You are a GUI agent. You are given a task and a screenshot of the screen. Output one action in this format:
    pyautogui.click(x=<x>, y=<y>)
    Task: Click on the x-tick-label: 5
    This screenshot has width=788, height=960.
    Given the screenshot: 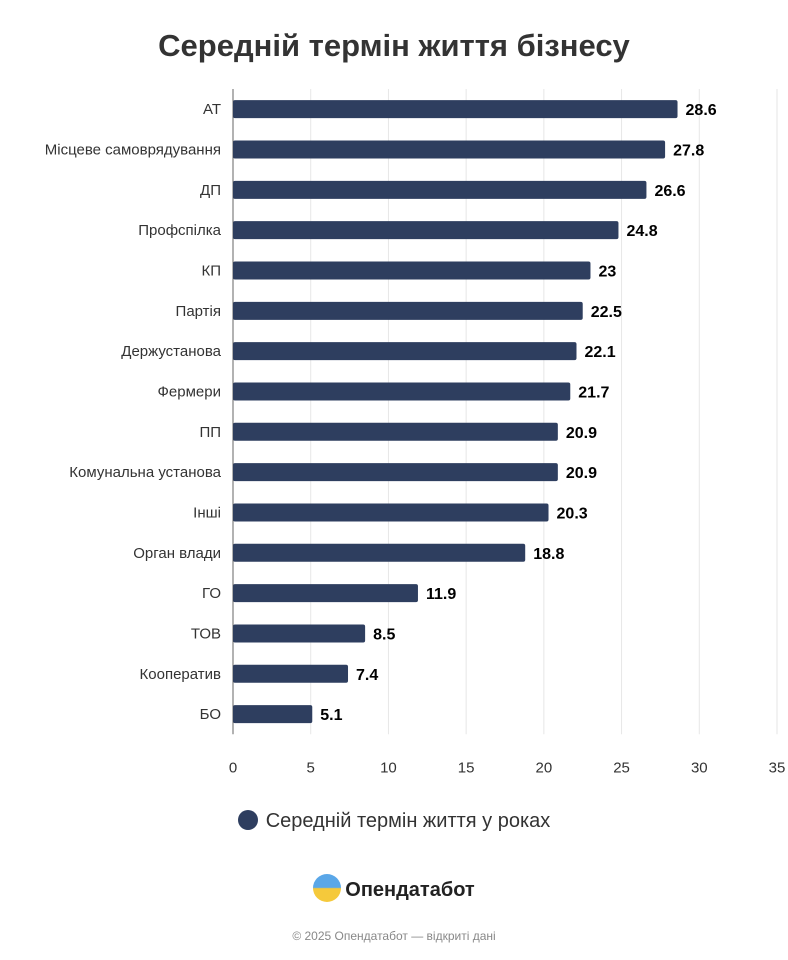 What is the action you would take?
    pyautogui.click(x=311, y=767)
    